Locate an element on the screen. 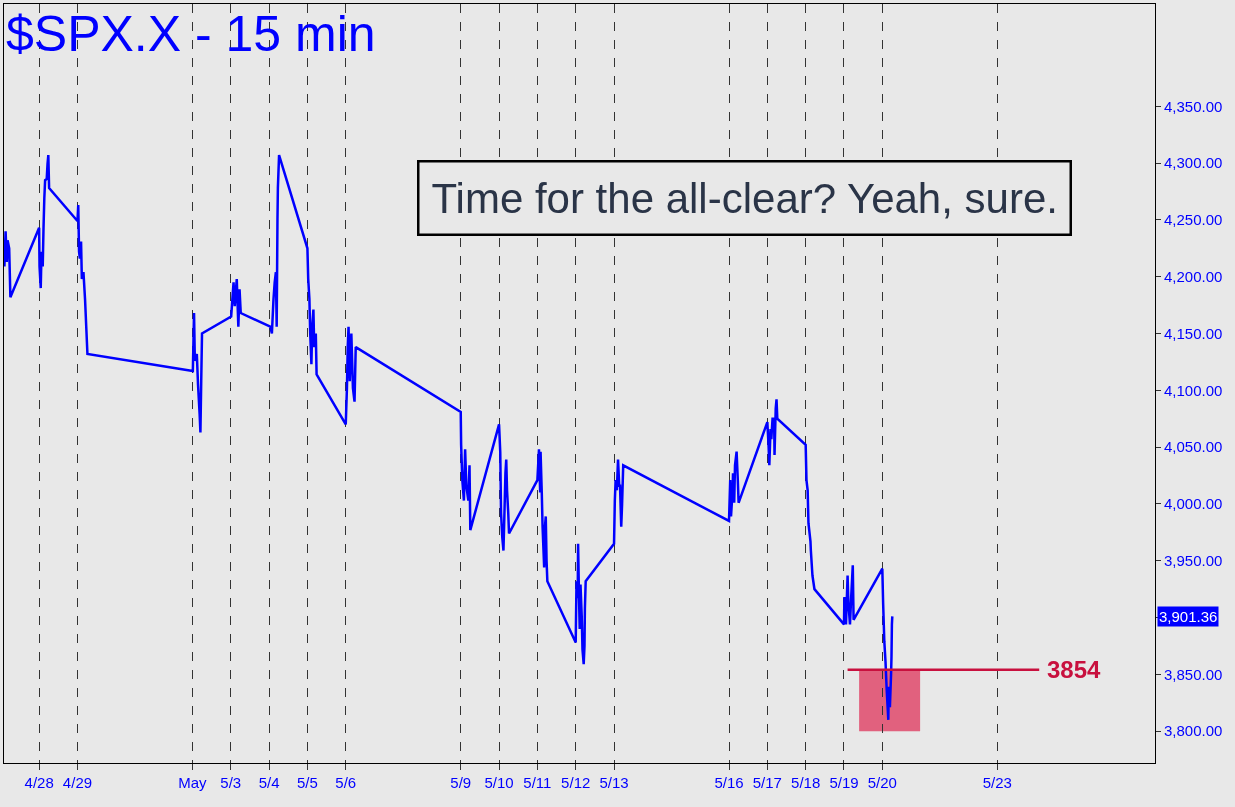 The height and width of the screenshot is (807, 1235). x-tick-label: 5/4 is located at coordinates (269, 782).